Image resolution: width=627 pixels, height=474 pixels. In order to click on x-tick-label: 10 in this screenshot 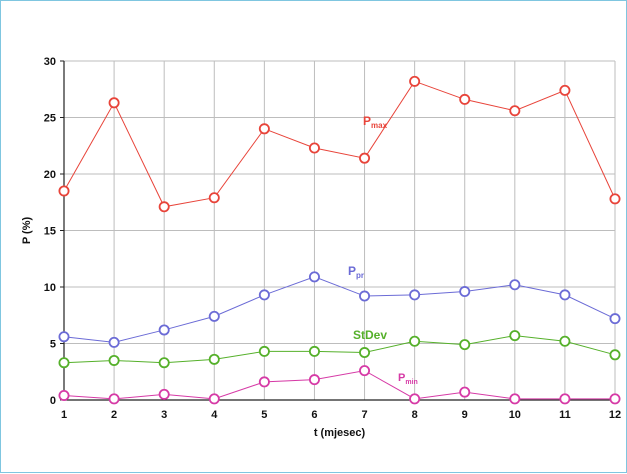, I will do `click(515, 415)`.